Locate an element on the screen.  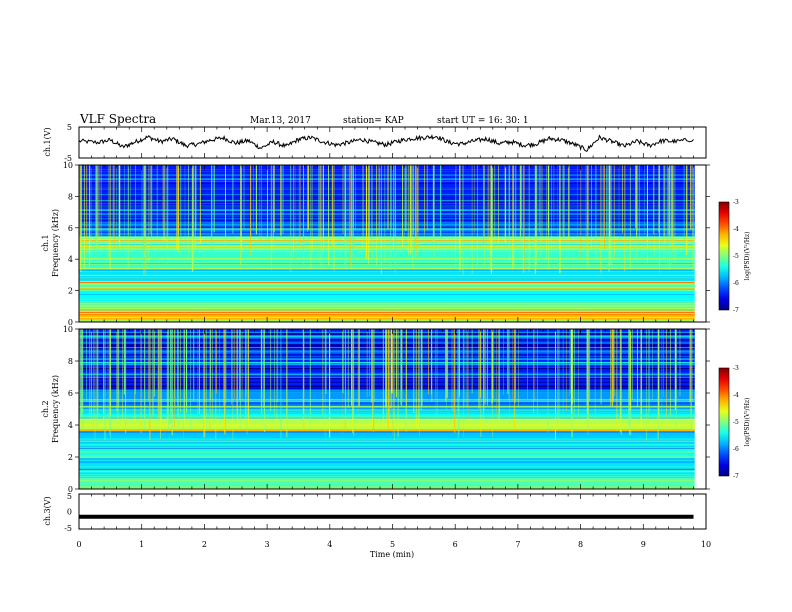
station-label: station= KAP is located at coordinates (373, 121).